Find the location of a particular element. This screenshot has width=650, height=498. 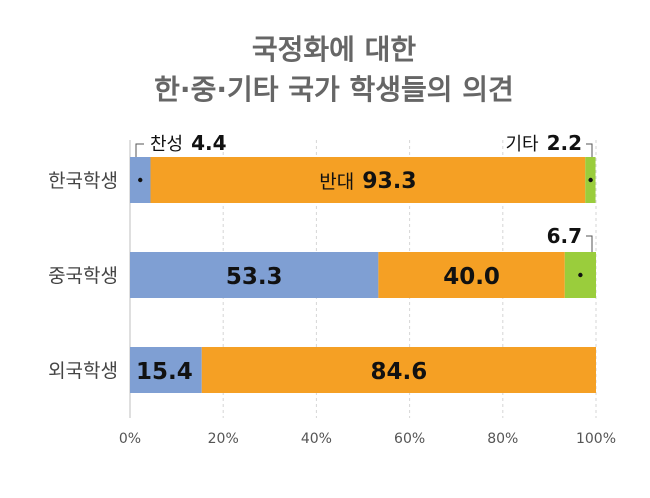

chart-title-line-1: 국정화에 대한 is located at coordinates (334, 49).